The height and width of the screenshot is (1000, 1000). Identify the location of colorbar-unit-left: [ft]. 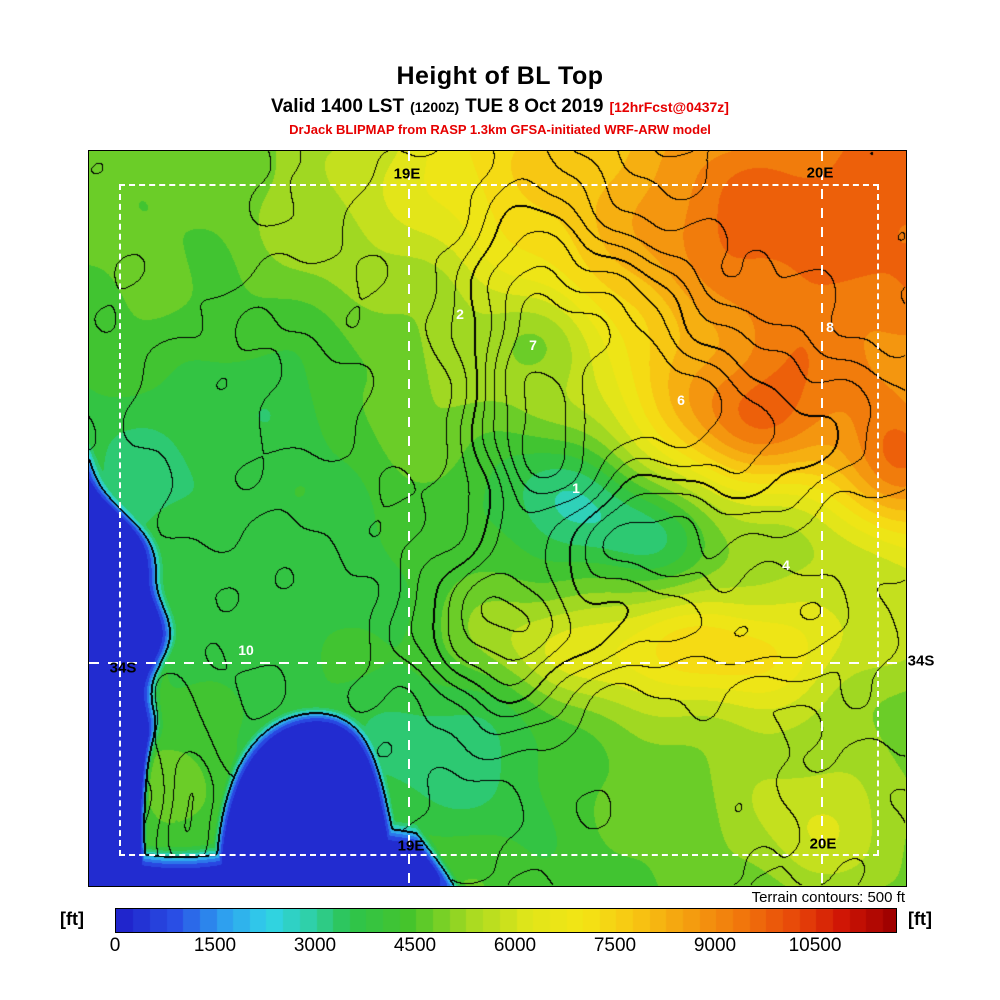
(72, 919).